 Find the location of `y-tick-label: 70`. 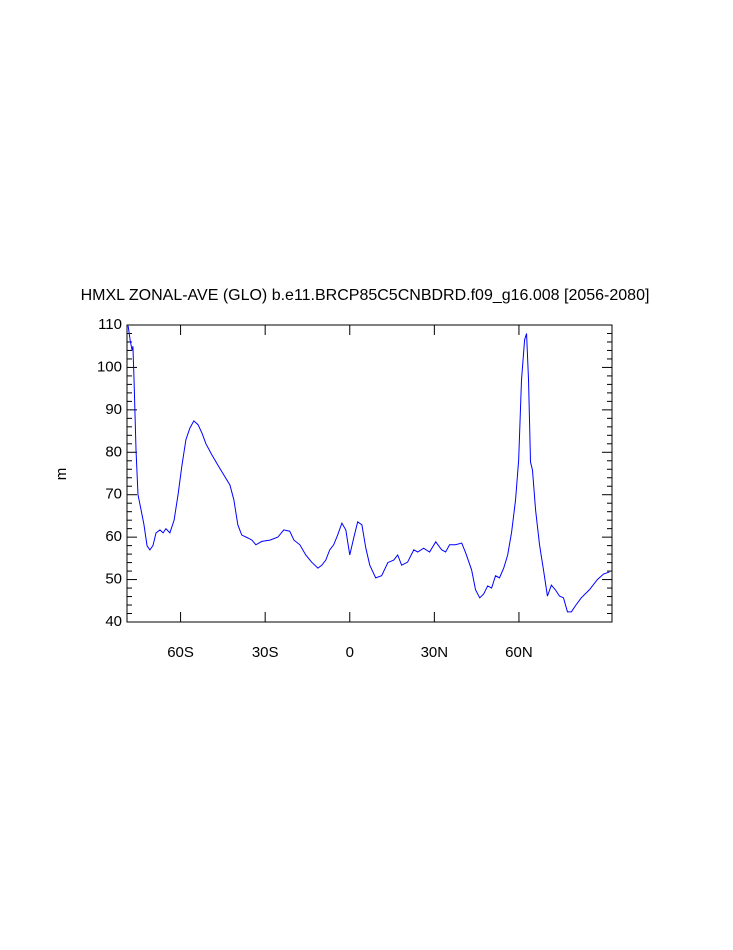

y-tick-label: 70 is located at coordinates (113, 494).